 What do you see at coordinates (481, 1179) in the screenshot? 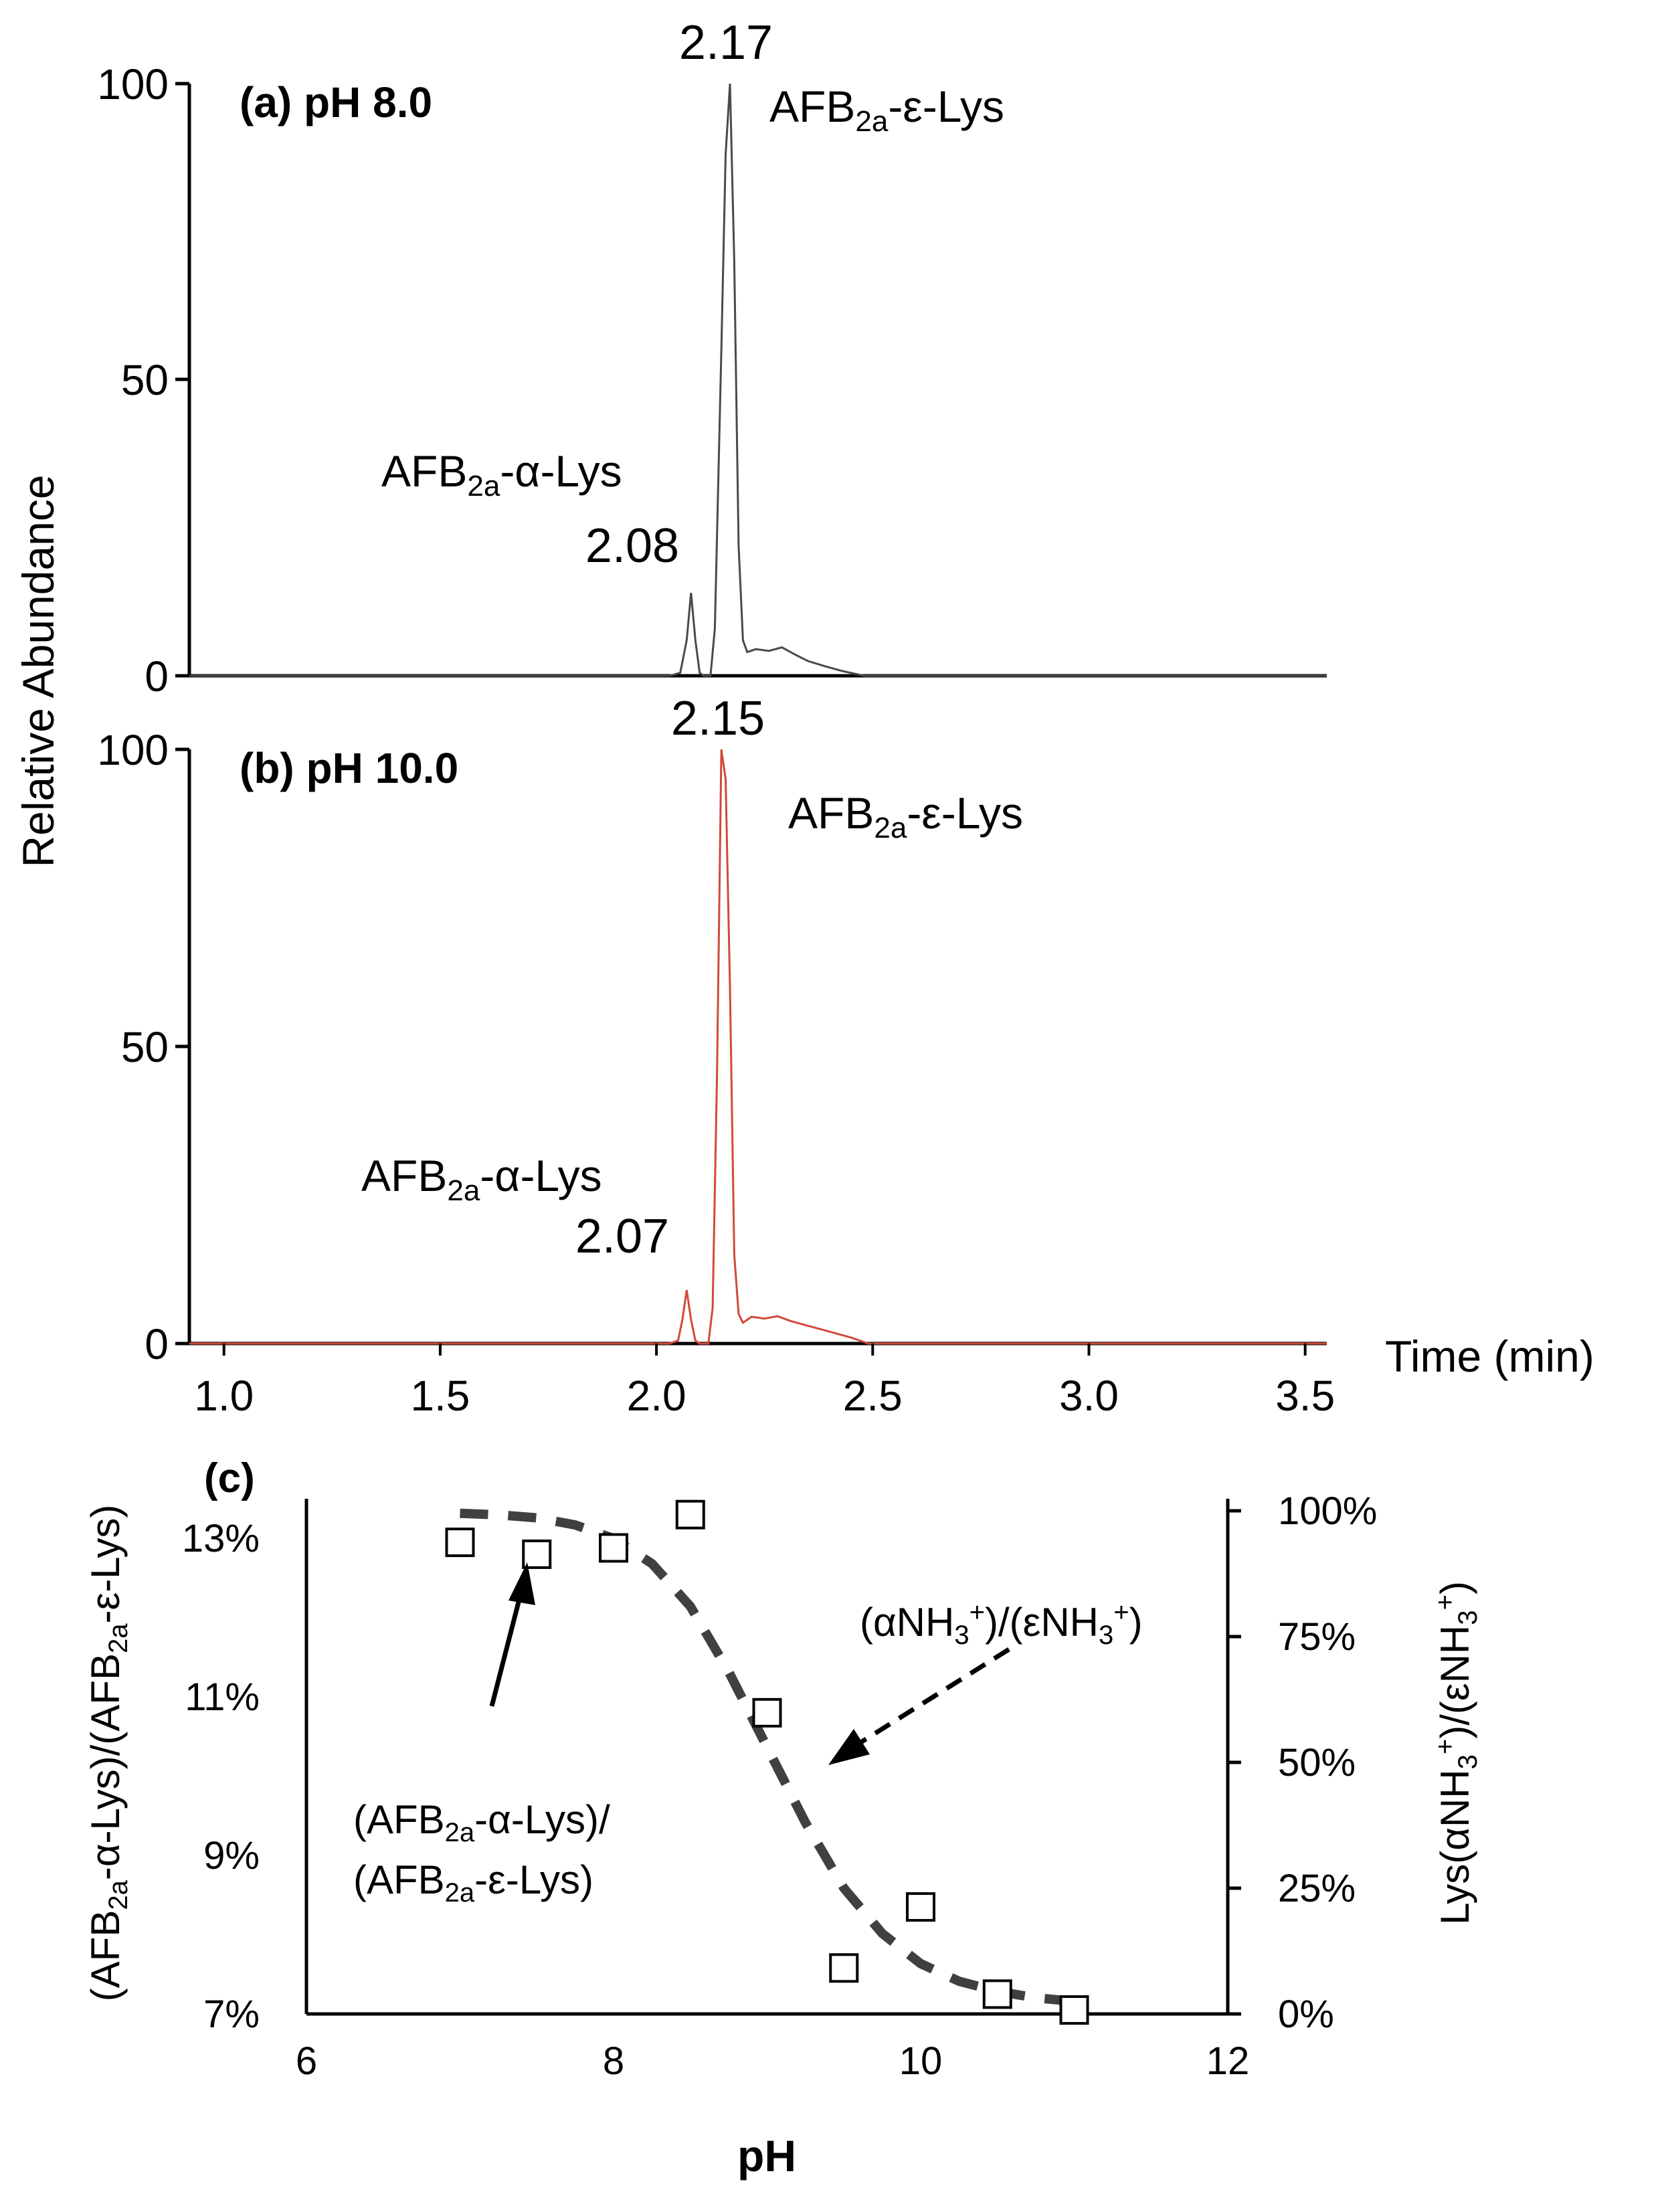
I see `panel-b-alpha-lys-label: AFB2a-α-Lys` at bounding box center [481, 1179].